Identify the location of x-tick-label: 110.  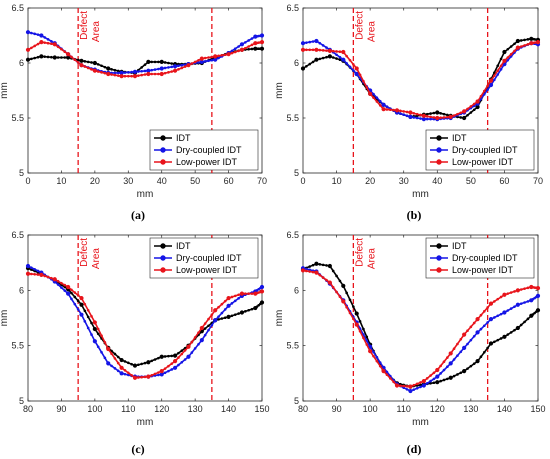
(404, 409).